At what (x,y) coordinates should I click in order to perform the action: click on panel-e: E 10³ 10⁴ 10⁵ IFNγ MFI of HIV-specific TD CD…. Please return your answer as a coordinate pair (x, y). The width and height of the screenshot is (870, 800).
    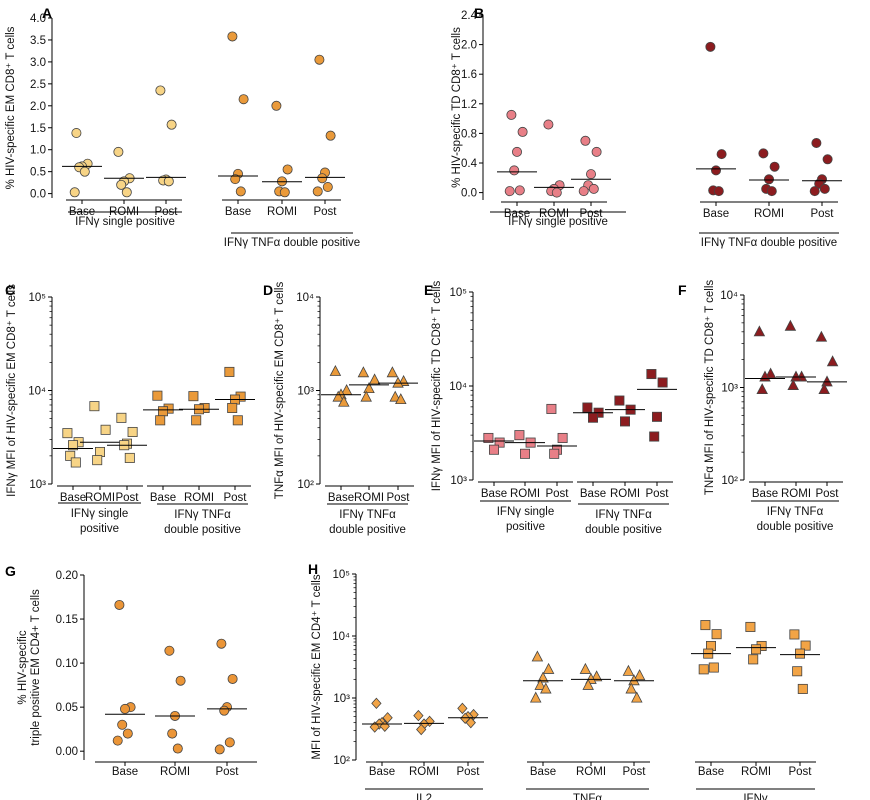
    Looking at the image, I should click on (550, 408).